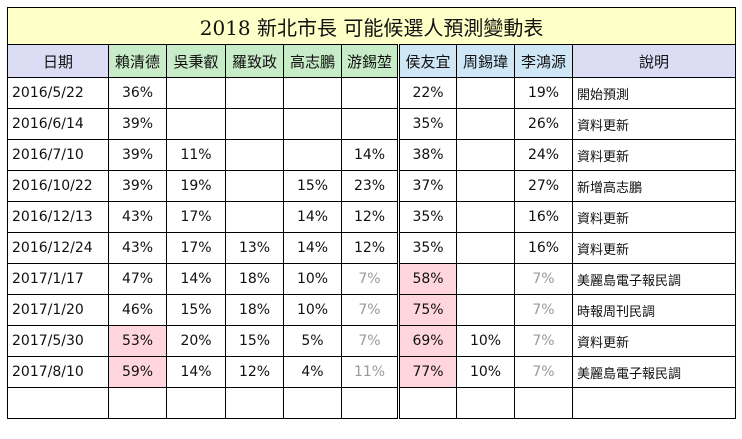 The width and height of the screenshot is (742, 439). Describe the element at coordinates (58, 155) in the screenshot. I see `date-cell: 2016/7/10` at that location.